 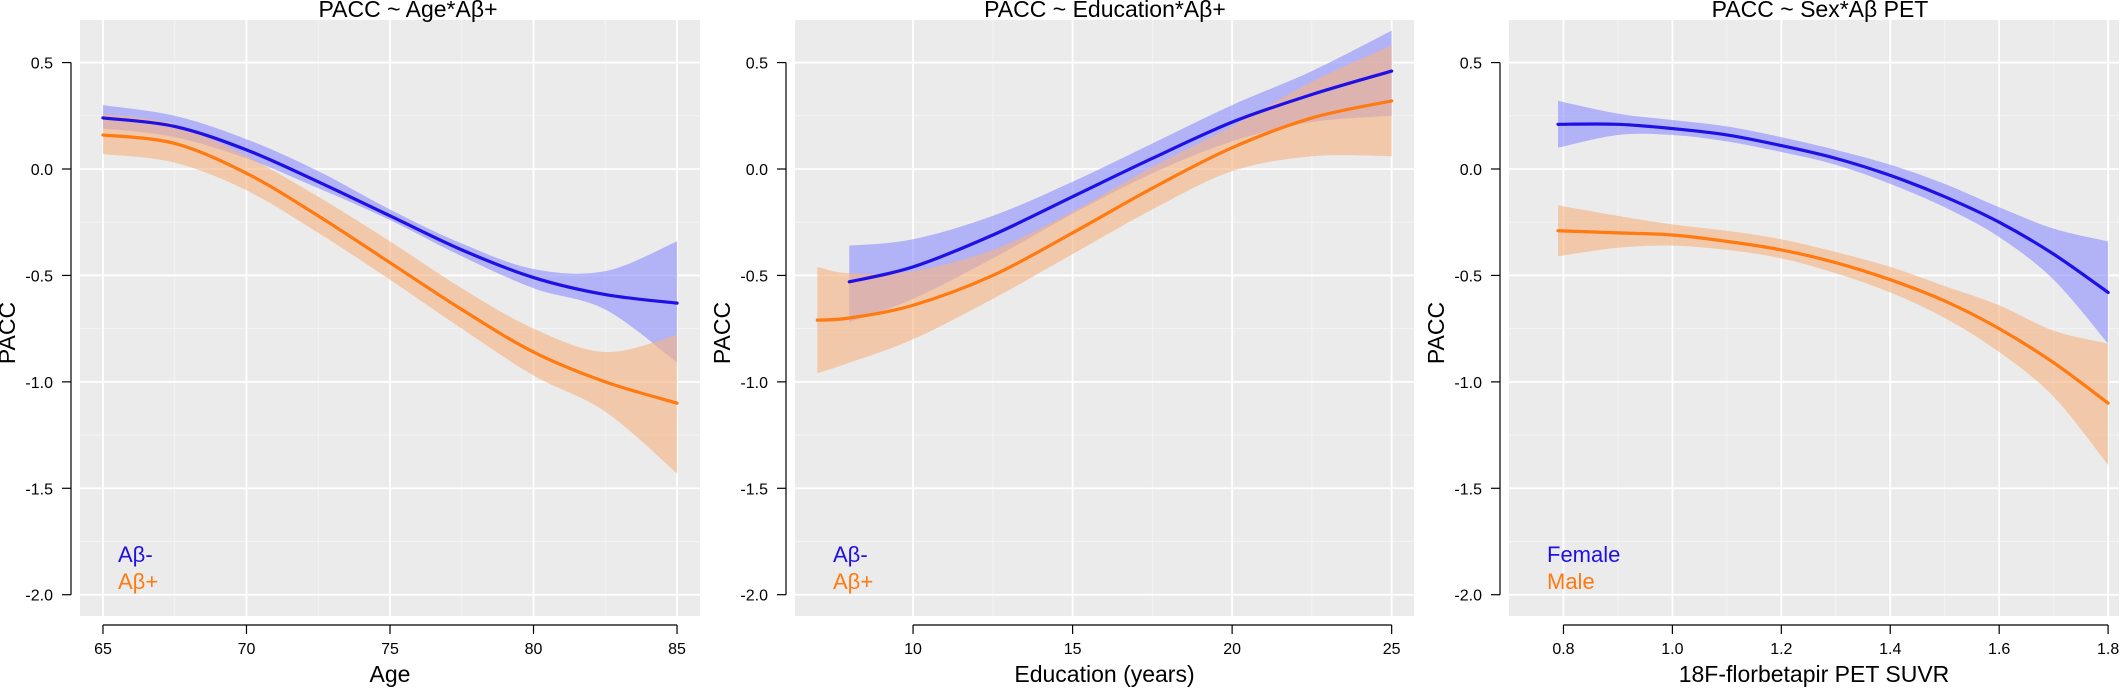 I want to click on x-tick-label: 80, so click(x=534, y=649).